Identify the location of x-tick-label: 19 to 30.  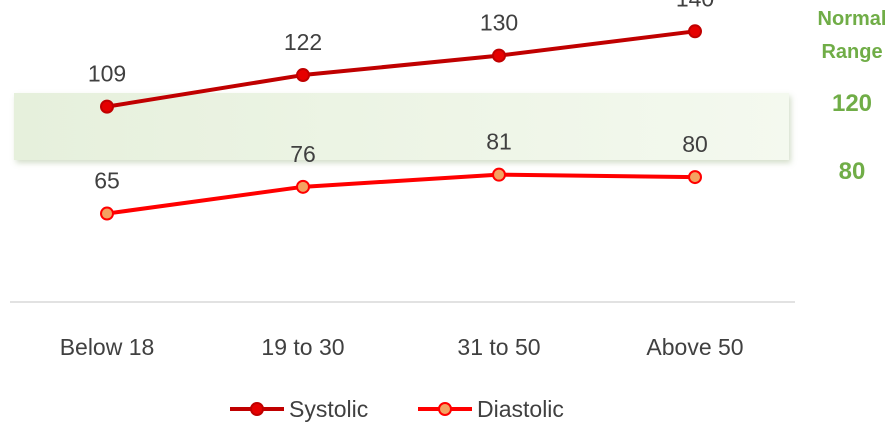
(302, 347).